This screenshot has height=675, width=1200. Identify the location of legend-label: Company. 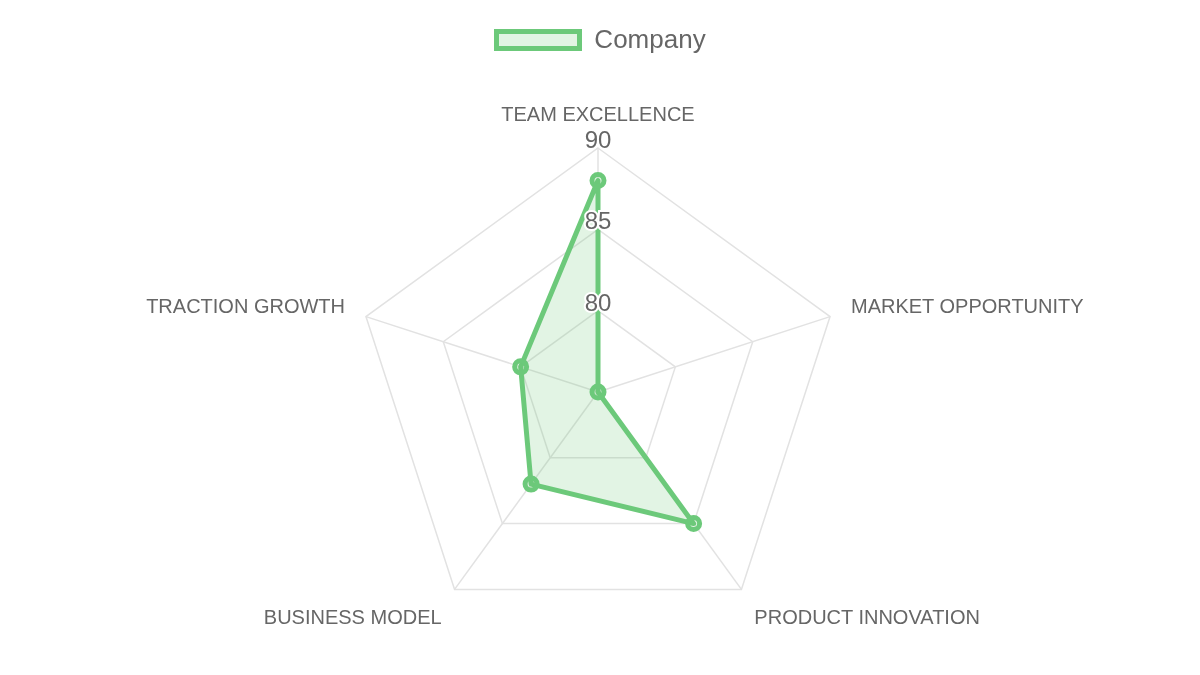
(650, 39).